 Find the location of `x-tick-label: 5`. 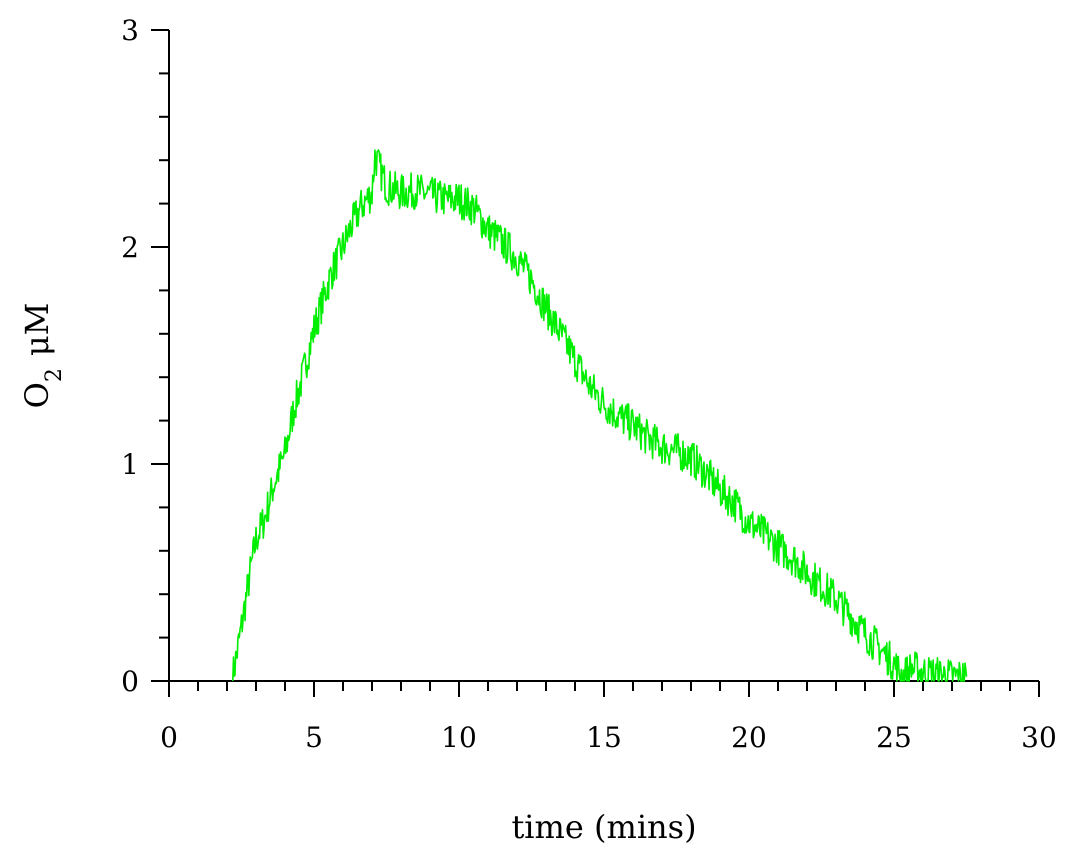

x-tick-label: 5 is located at coordinates (314, 737).